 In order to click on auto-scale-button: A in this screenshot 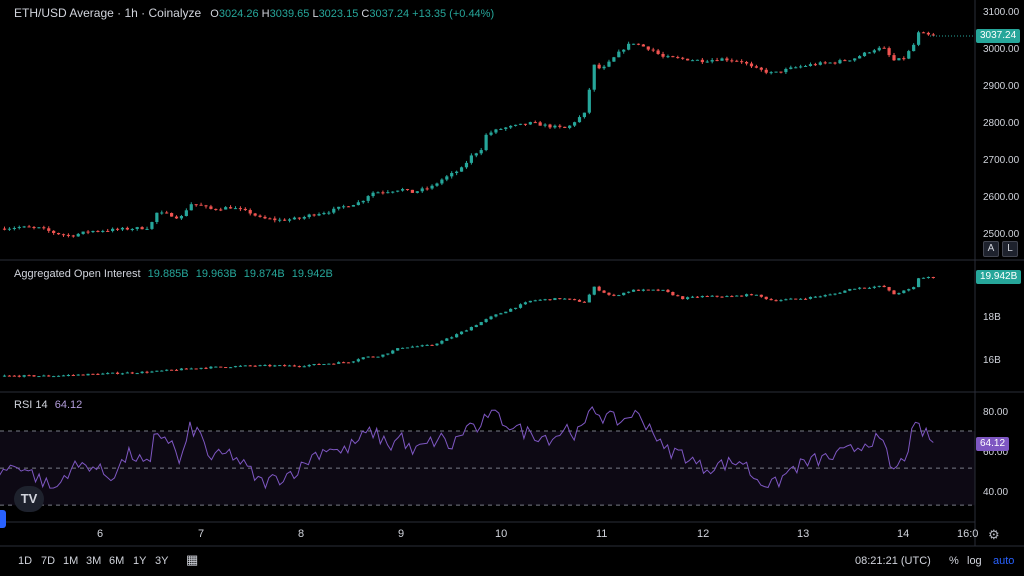, I will do `click(991, 249)`.